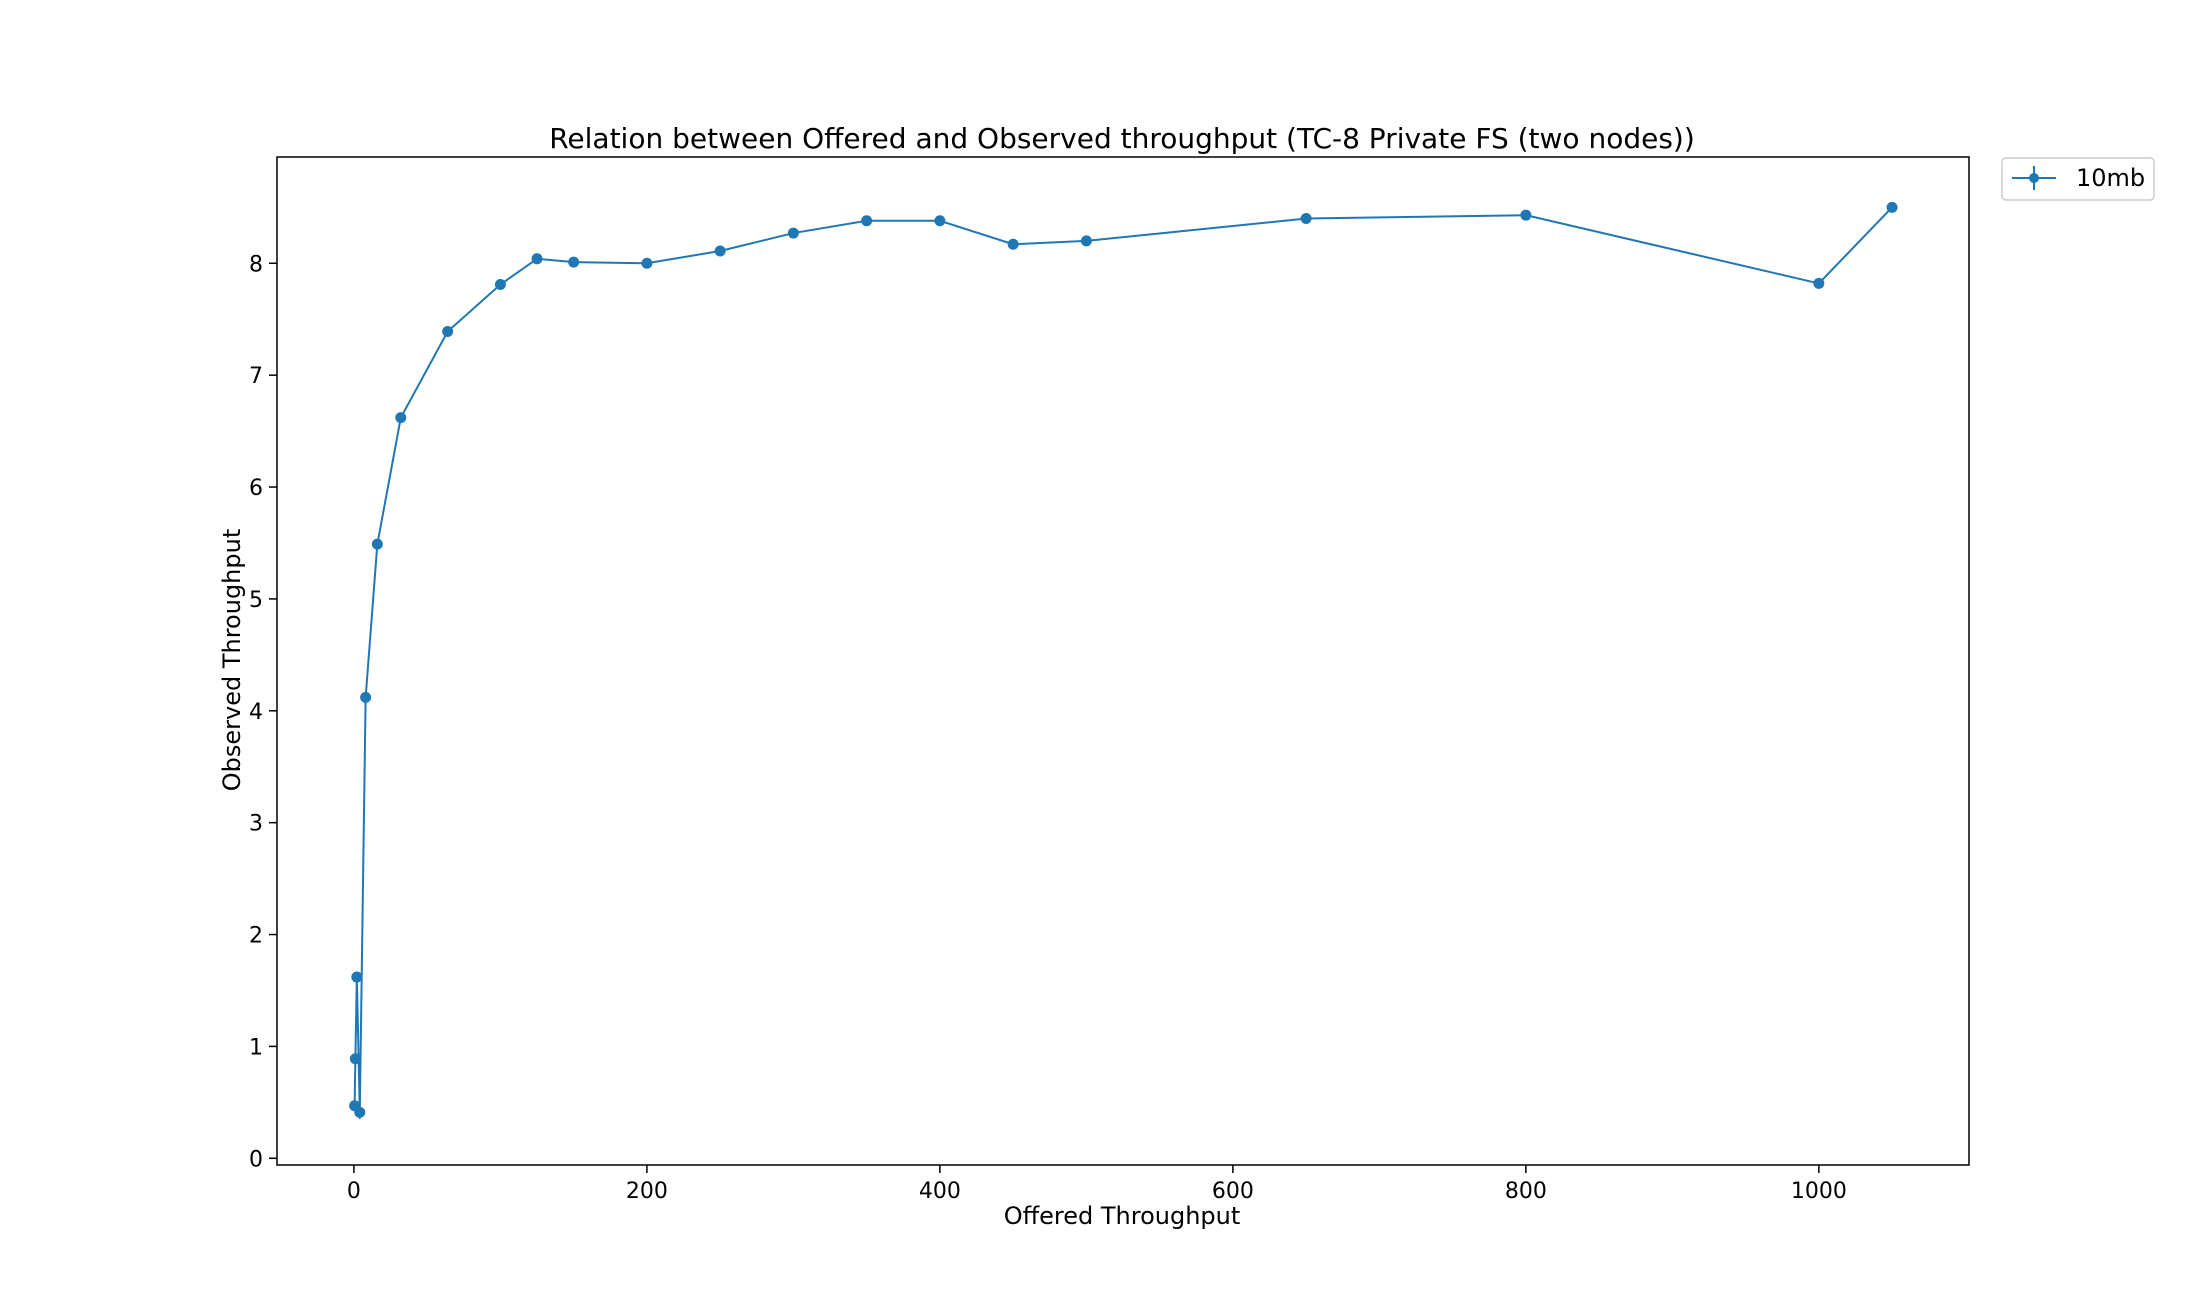  What do you see at coordinates (2034, 178) in the screenshot?
I see `legend-marker-10mb` at bounding box center [2034, 178].